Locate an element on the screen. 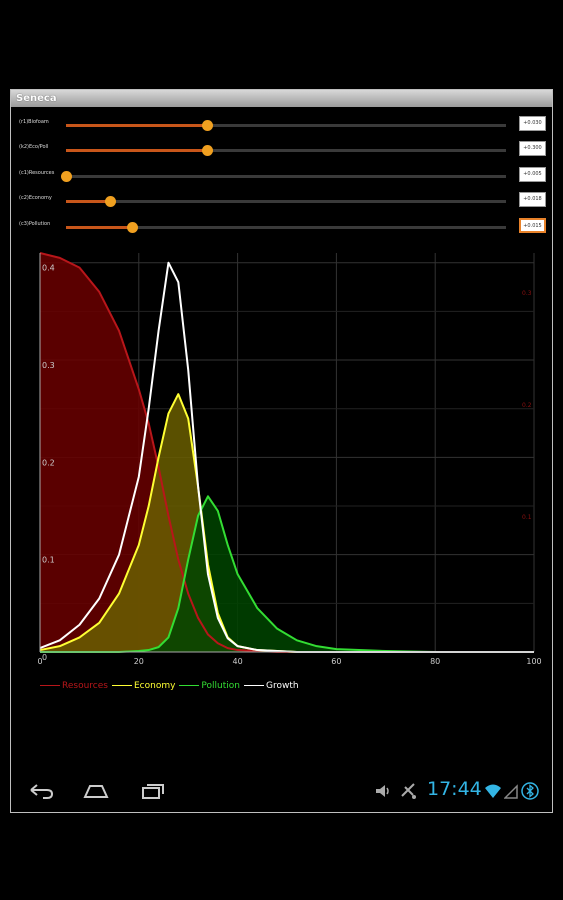  slider-row: (c2)Economy +0.018 is located at coordinates (281, 201).